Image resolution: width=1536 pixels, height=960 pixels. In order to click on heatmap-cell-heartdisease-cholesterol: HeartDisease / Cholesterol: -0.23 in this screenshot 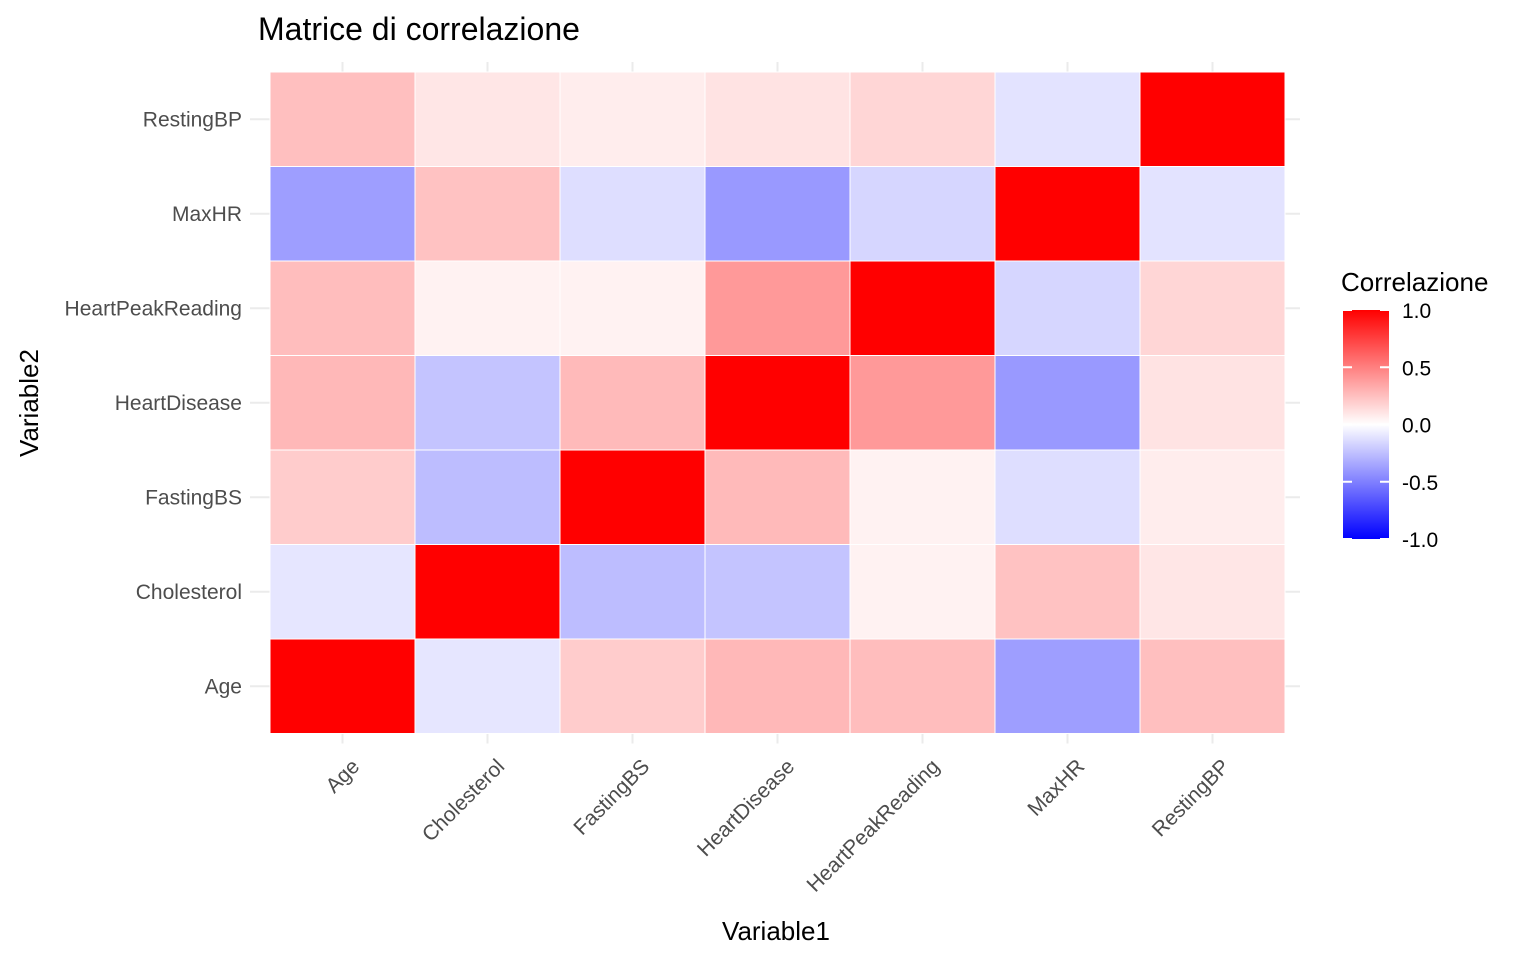, I will do `click(777, 592)`.